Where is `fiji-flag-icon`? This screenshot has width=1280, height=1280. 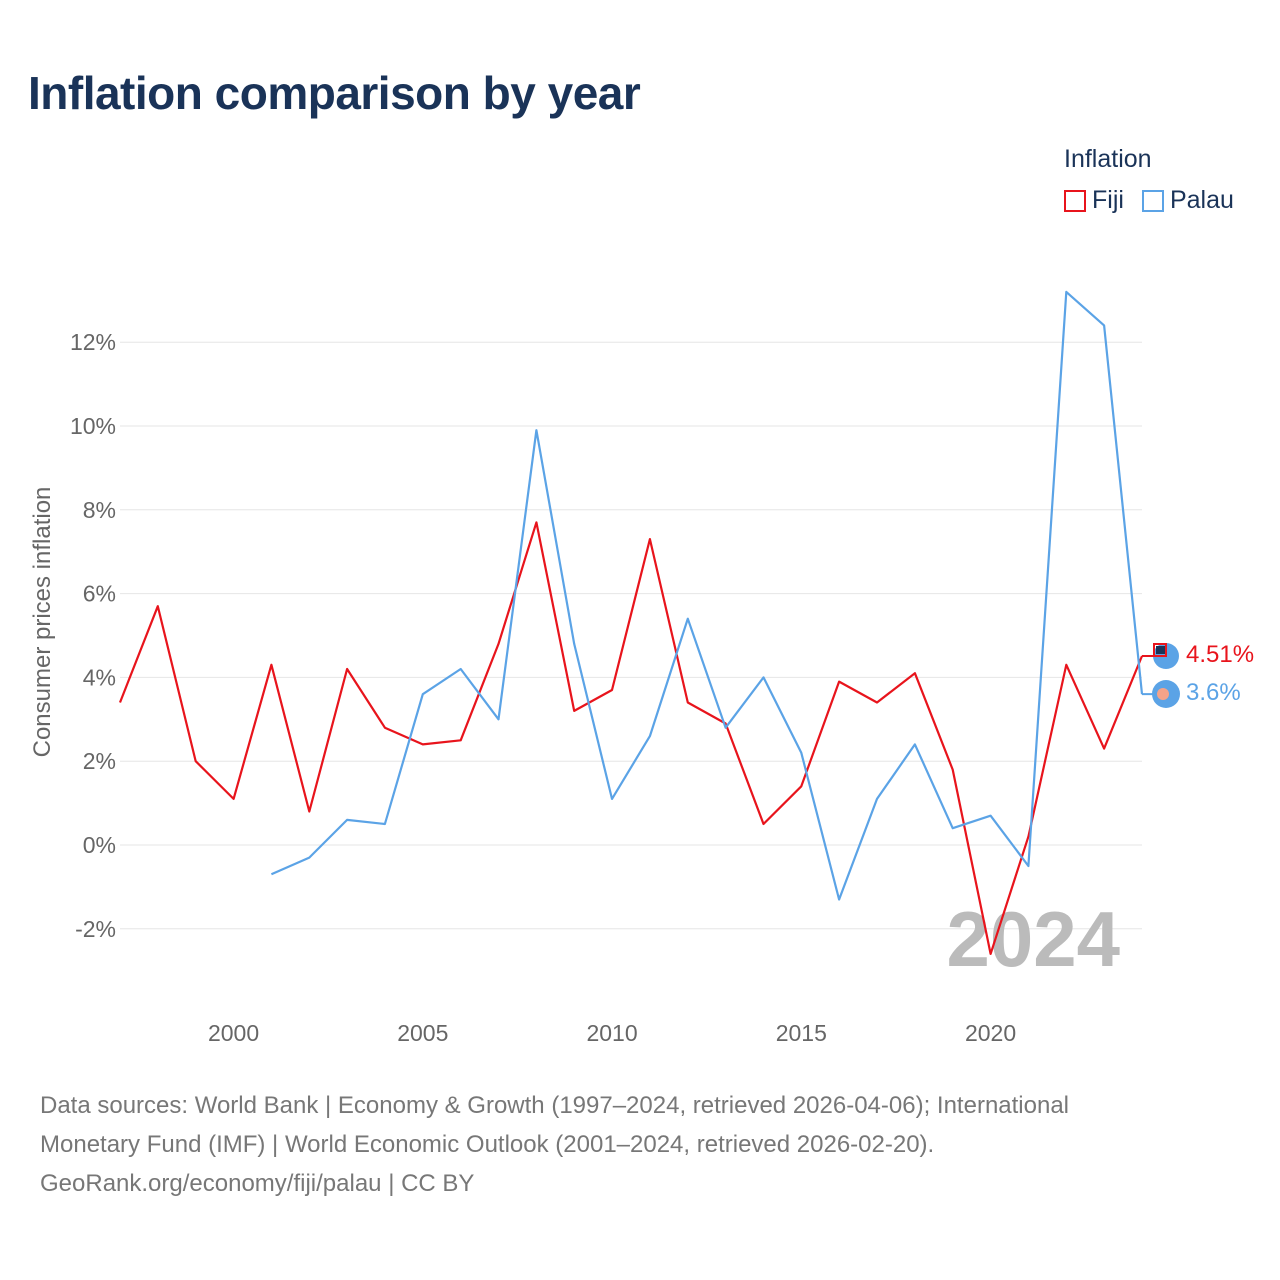
fiji-flag-icon is located at coordinates (1161, 650).